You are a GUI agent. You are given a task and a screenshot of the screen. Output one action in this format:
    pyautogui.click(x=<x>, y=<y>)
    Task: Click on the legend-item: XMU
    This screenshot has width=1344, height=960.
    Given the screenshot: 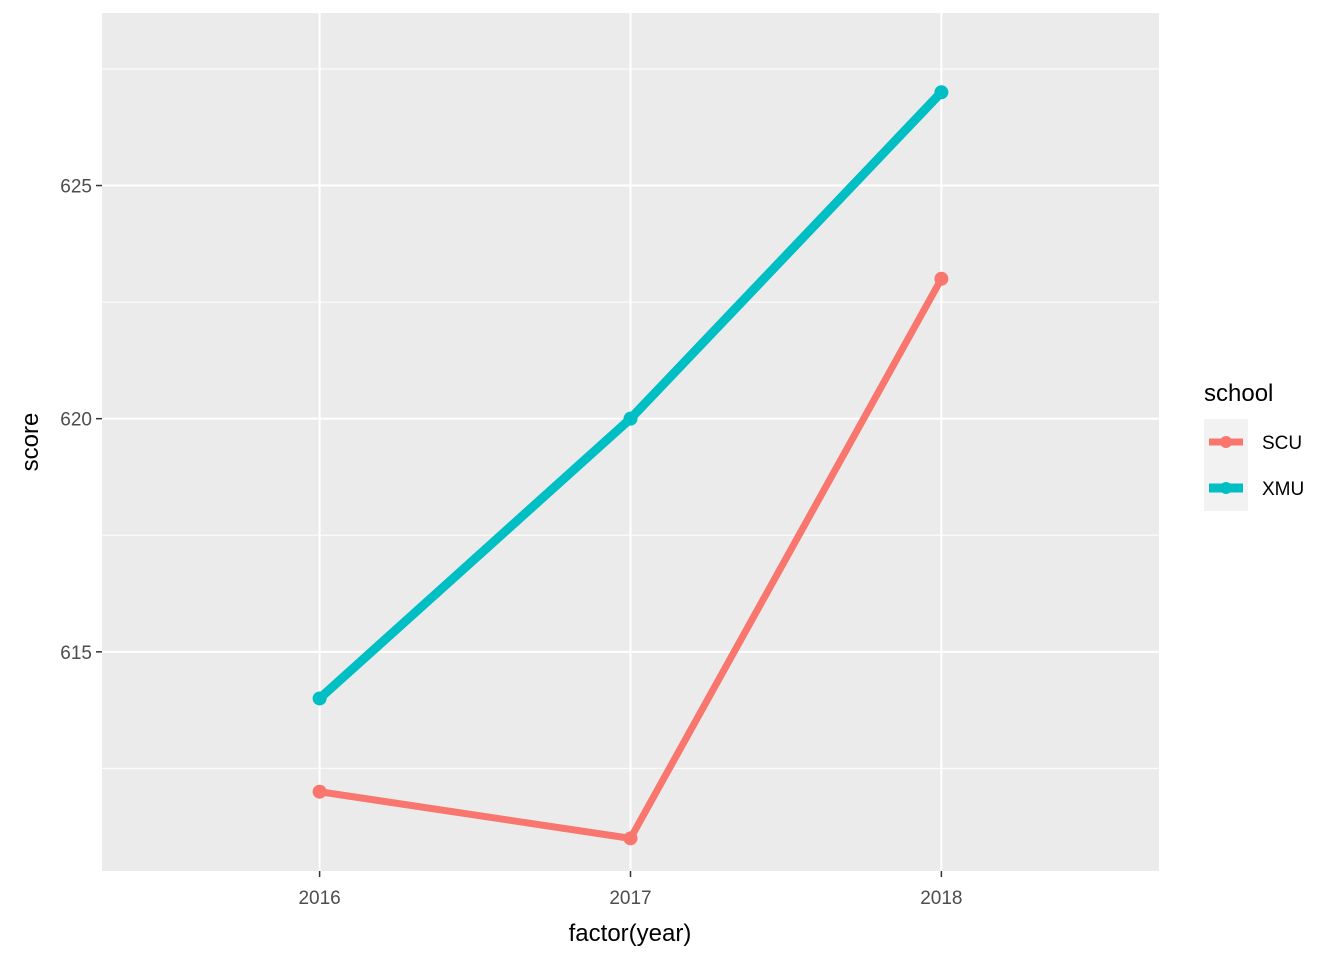 What is the action you would take?
    pyautogui.click(x=1254, y=488)
    